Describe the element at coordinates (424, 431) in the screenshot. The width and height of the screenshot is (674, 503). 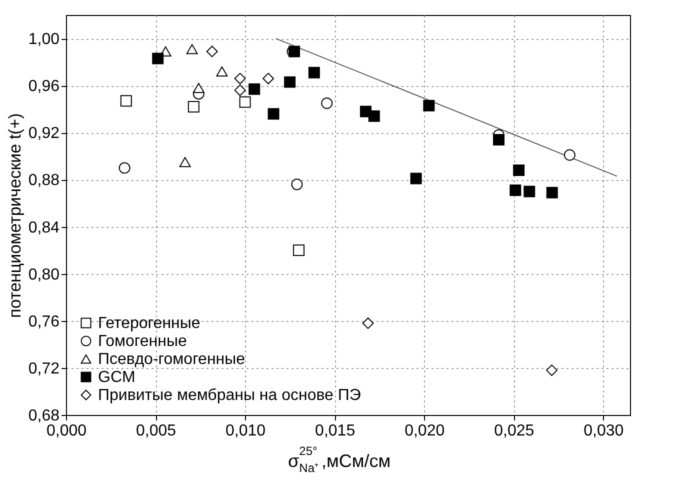
I see `x-tick-label: 0,020` at that location.